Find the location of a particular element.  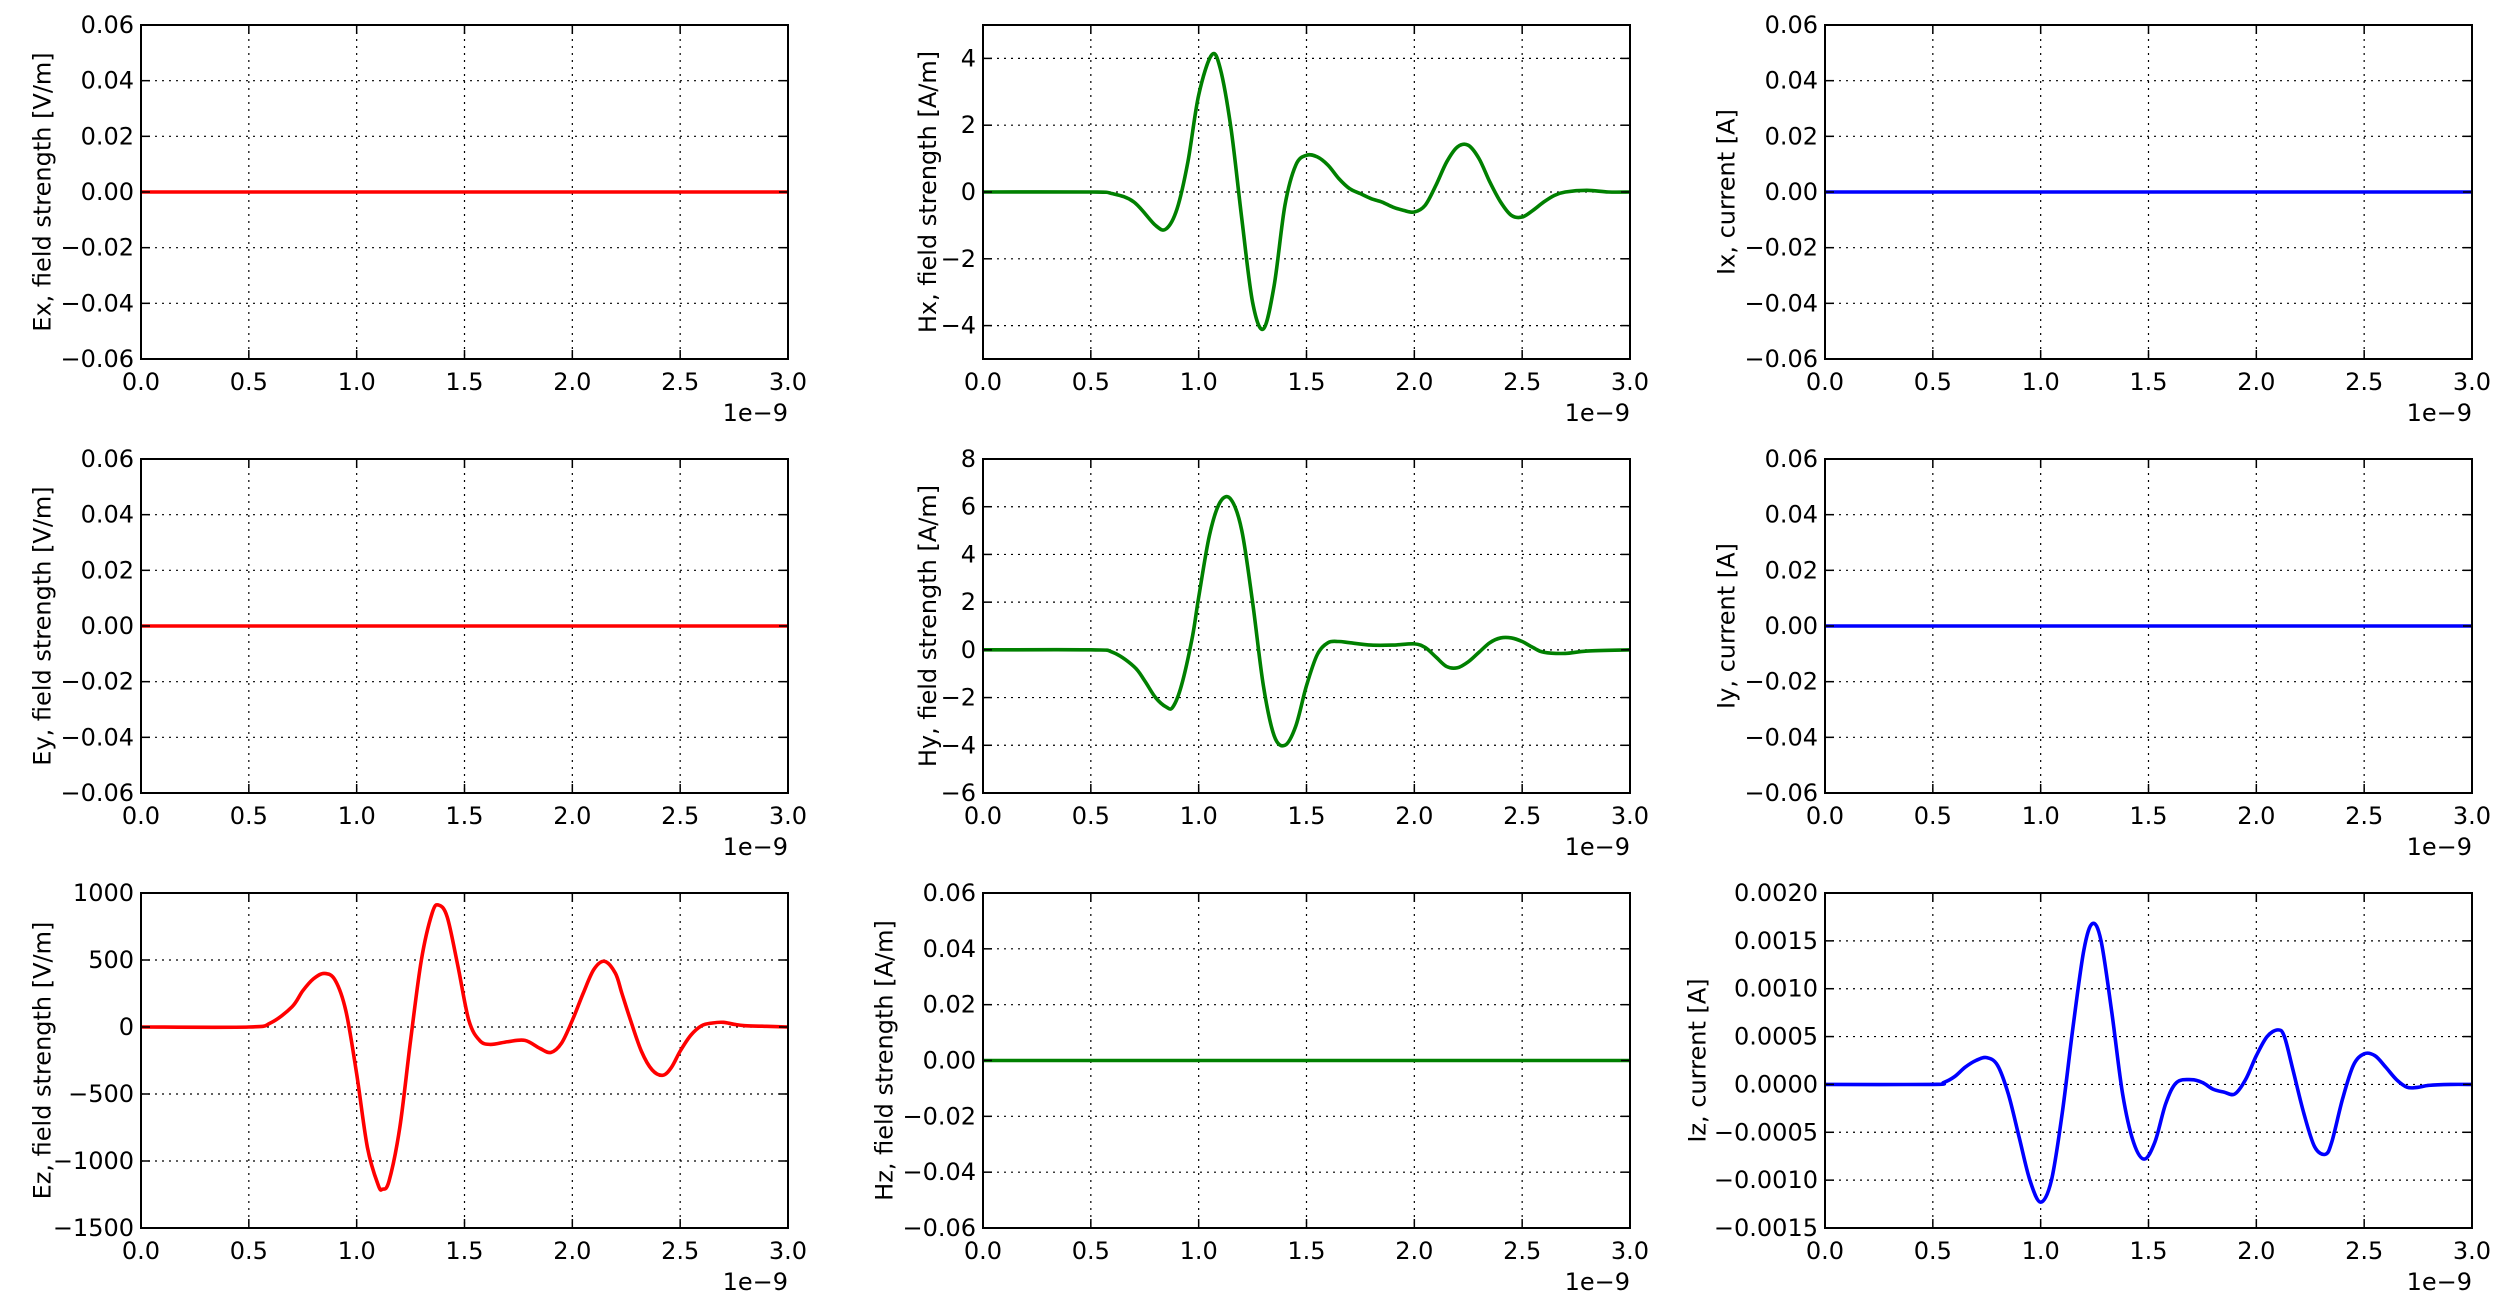

y-tick-label: 0 is located at coordinates (968, 192).